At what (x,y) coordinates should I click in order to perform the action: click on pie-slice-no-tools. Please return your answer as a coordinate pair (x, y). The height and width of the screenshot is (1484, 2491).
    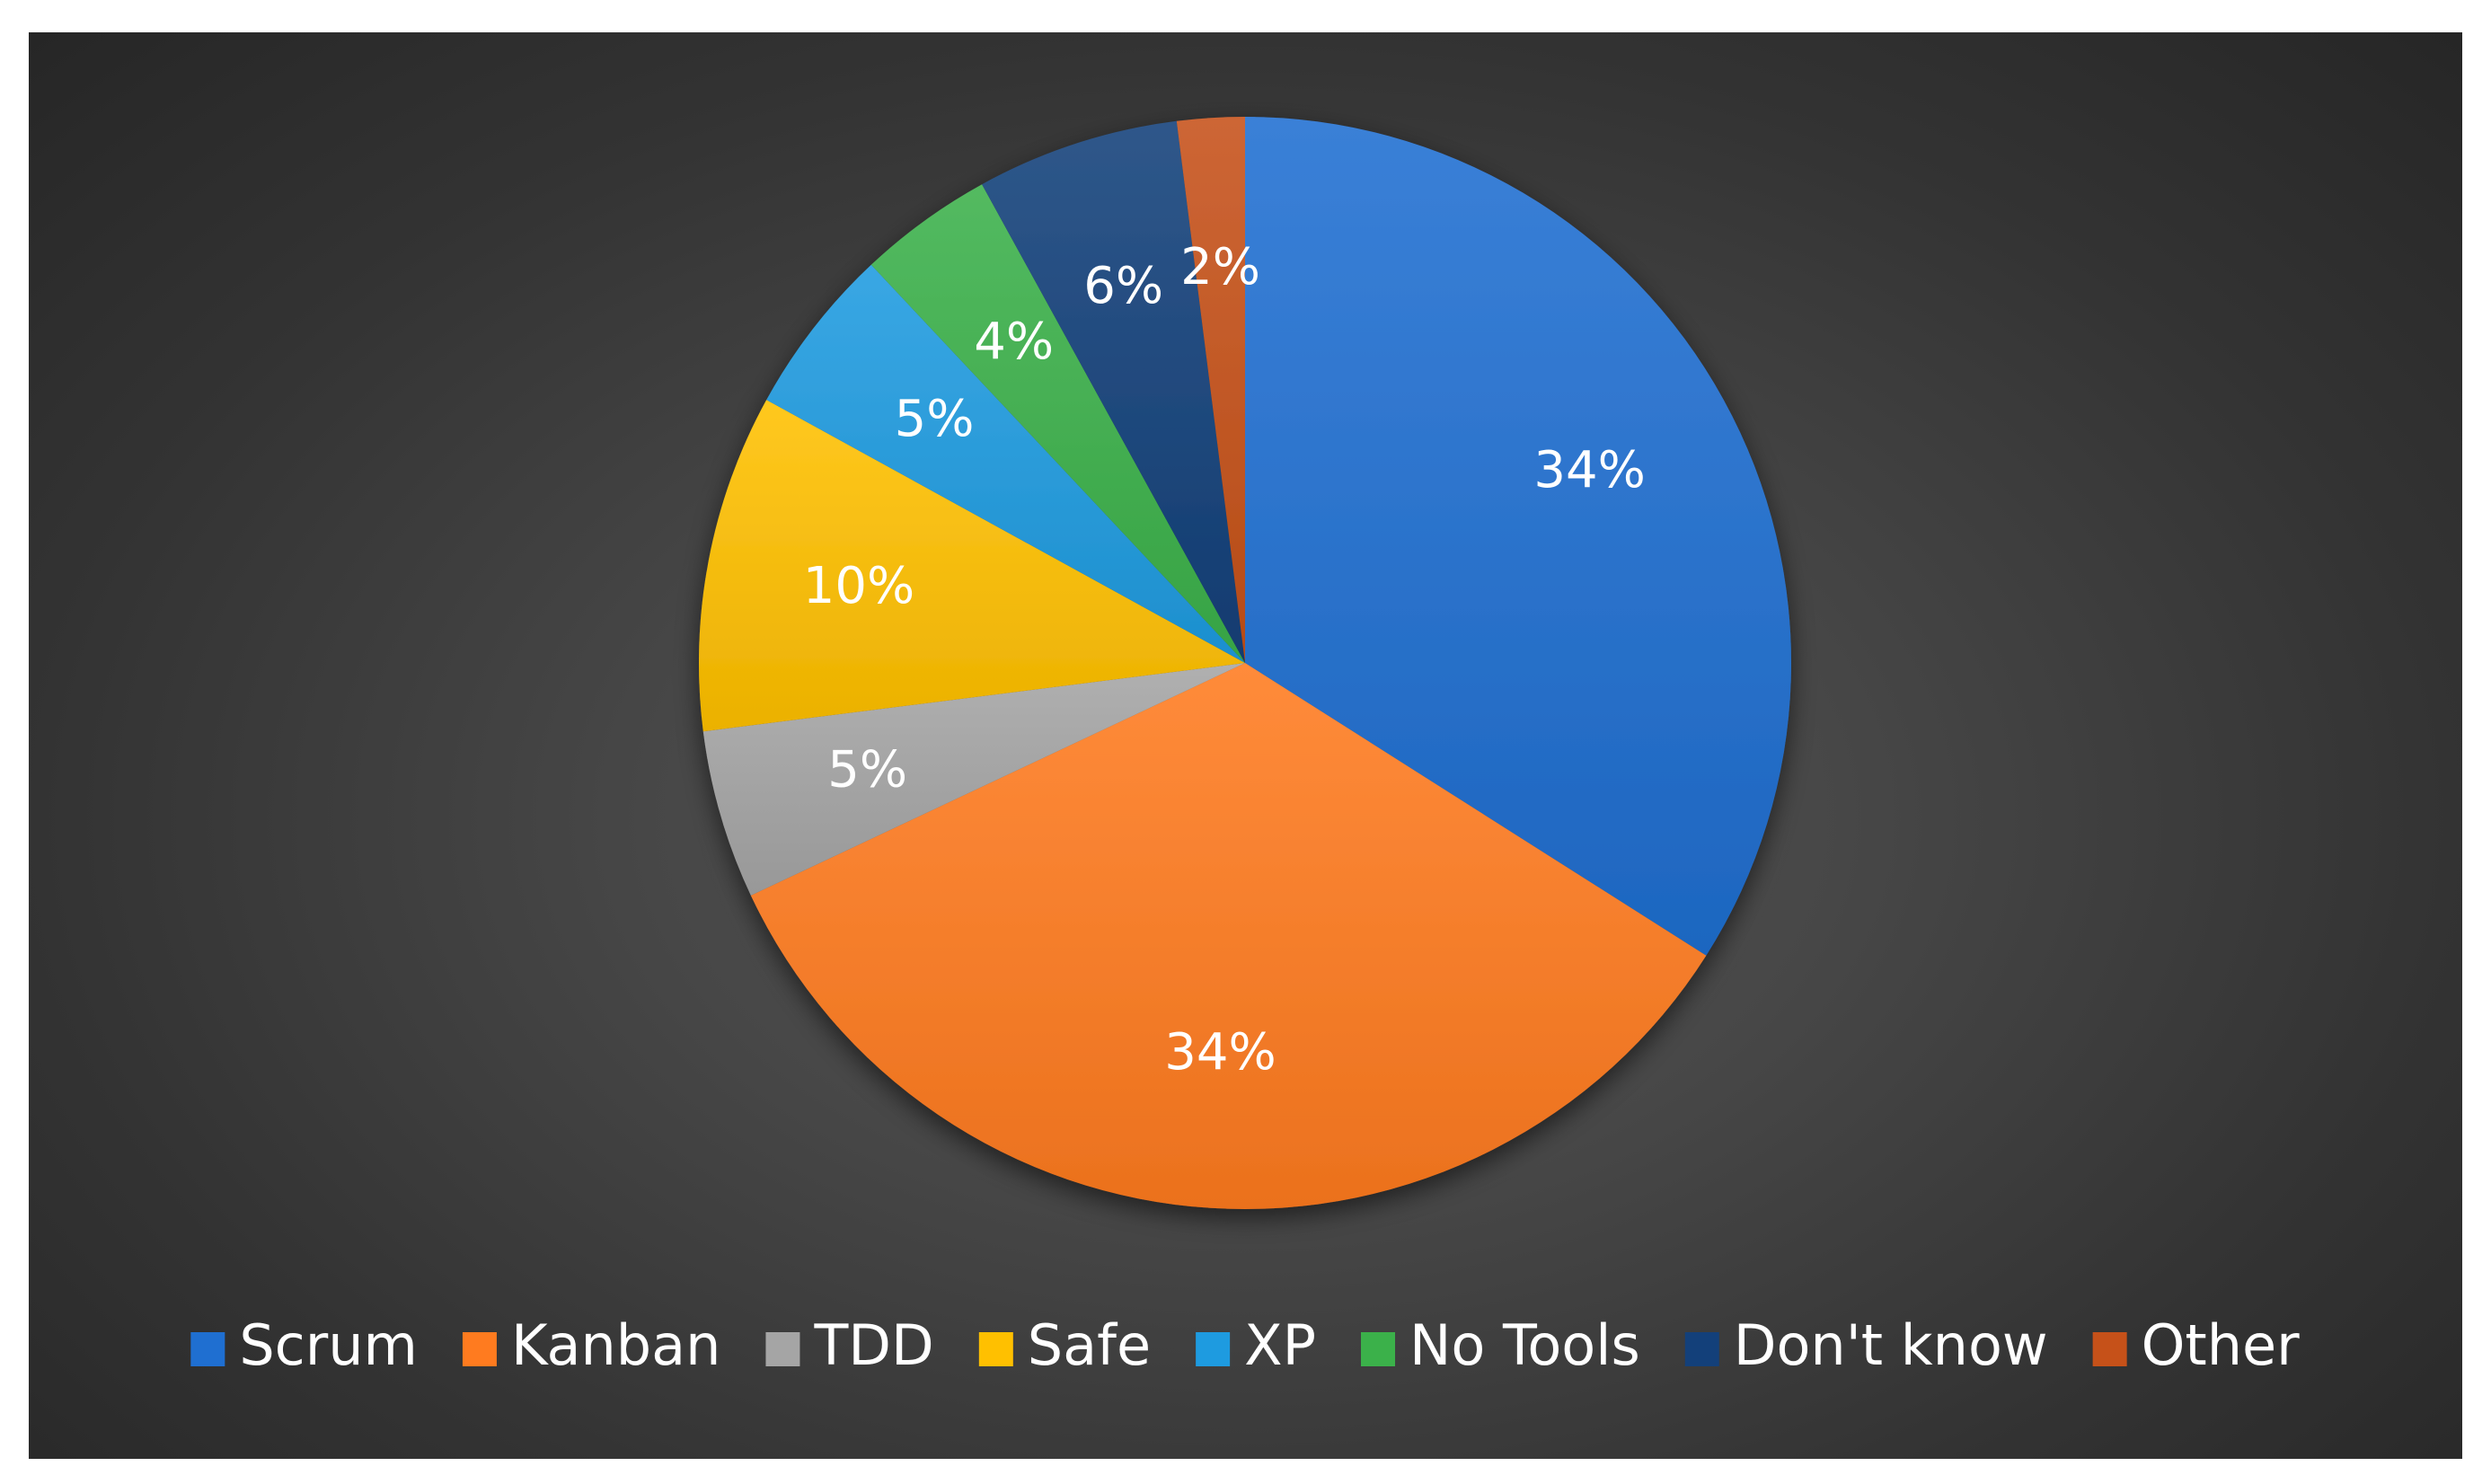
    Looking at the image, I should click on (1057, 423).